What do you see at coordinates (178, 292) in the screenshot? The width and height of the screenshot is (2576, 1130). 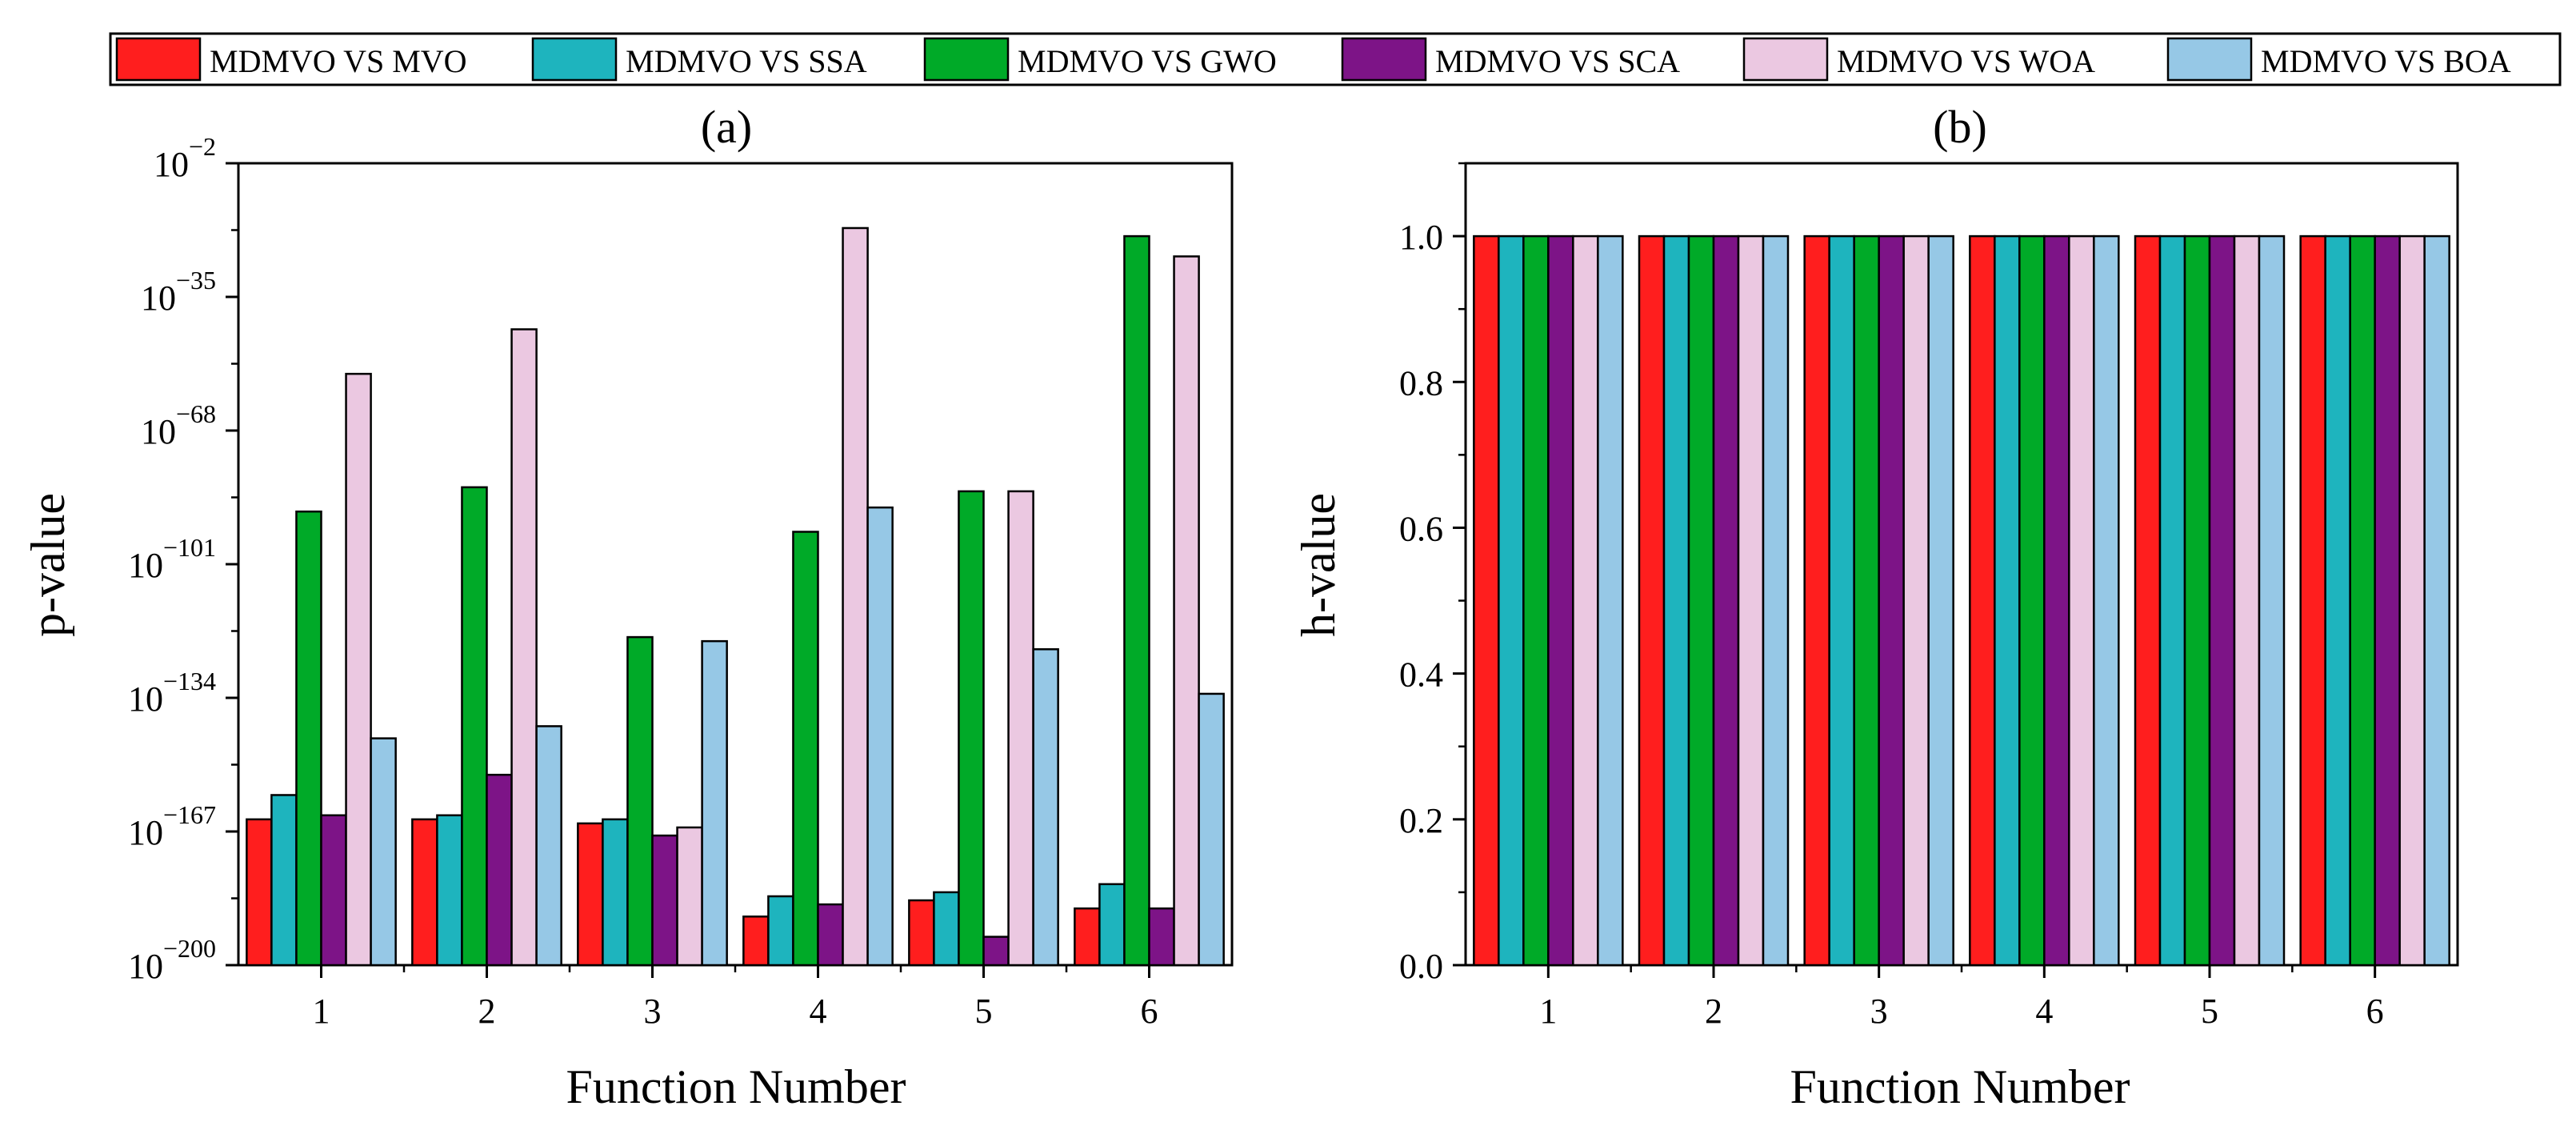 I see `y-tick-label: 10−35` at bounding box center [178, 292].